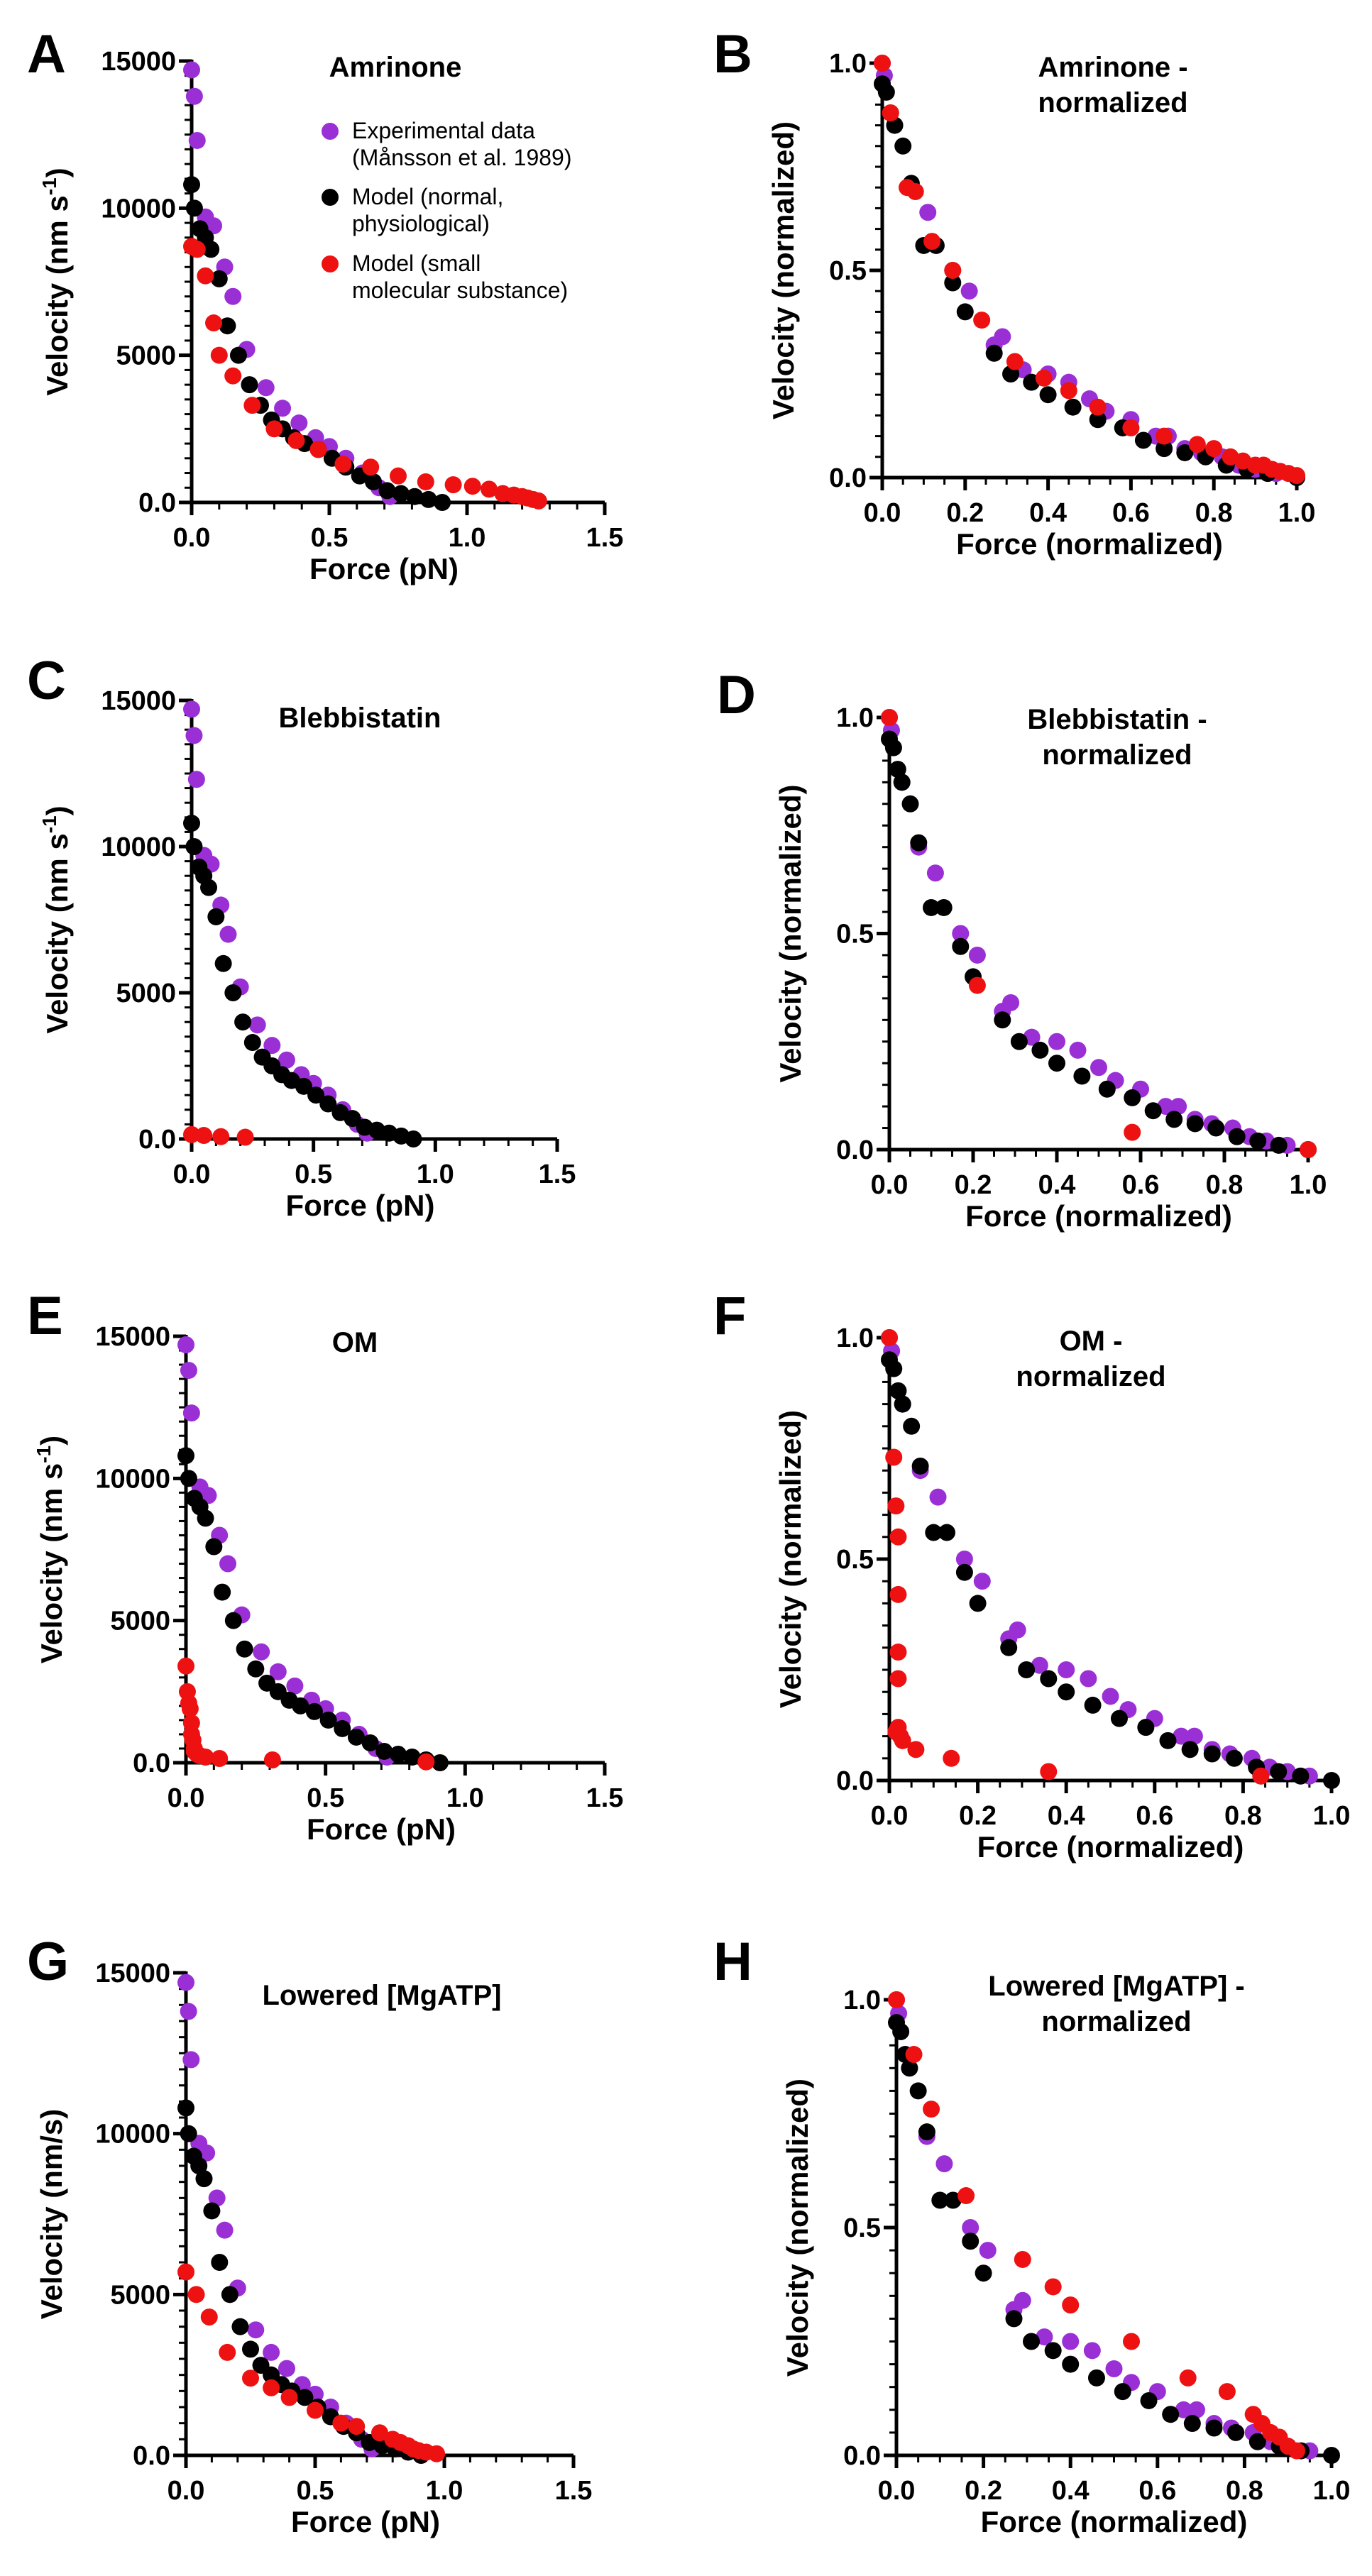  I want to click on x-tick-label: 1.5, so click(605, 1798).